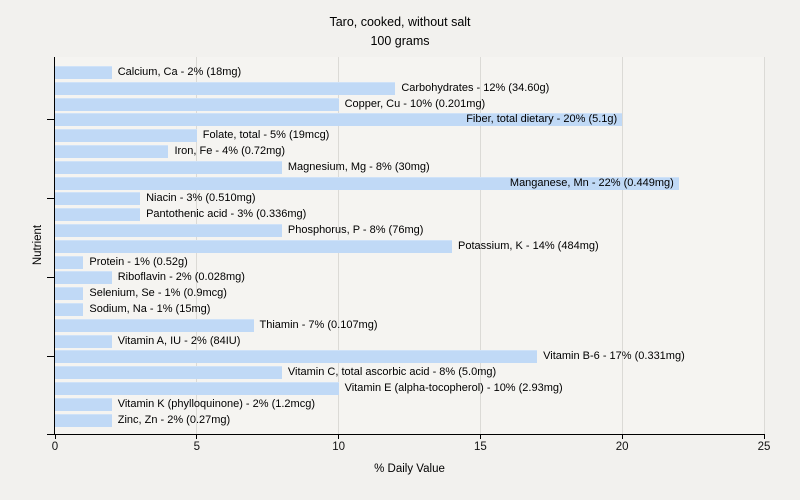  Describe the element at coordinates (83, 278) in the screenshot. I see `bar-riboflavin` at that location.